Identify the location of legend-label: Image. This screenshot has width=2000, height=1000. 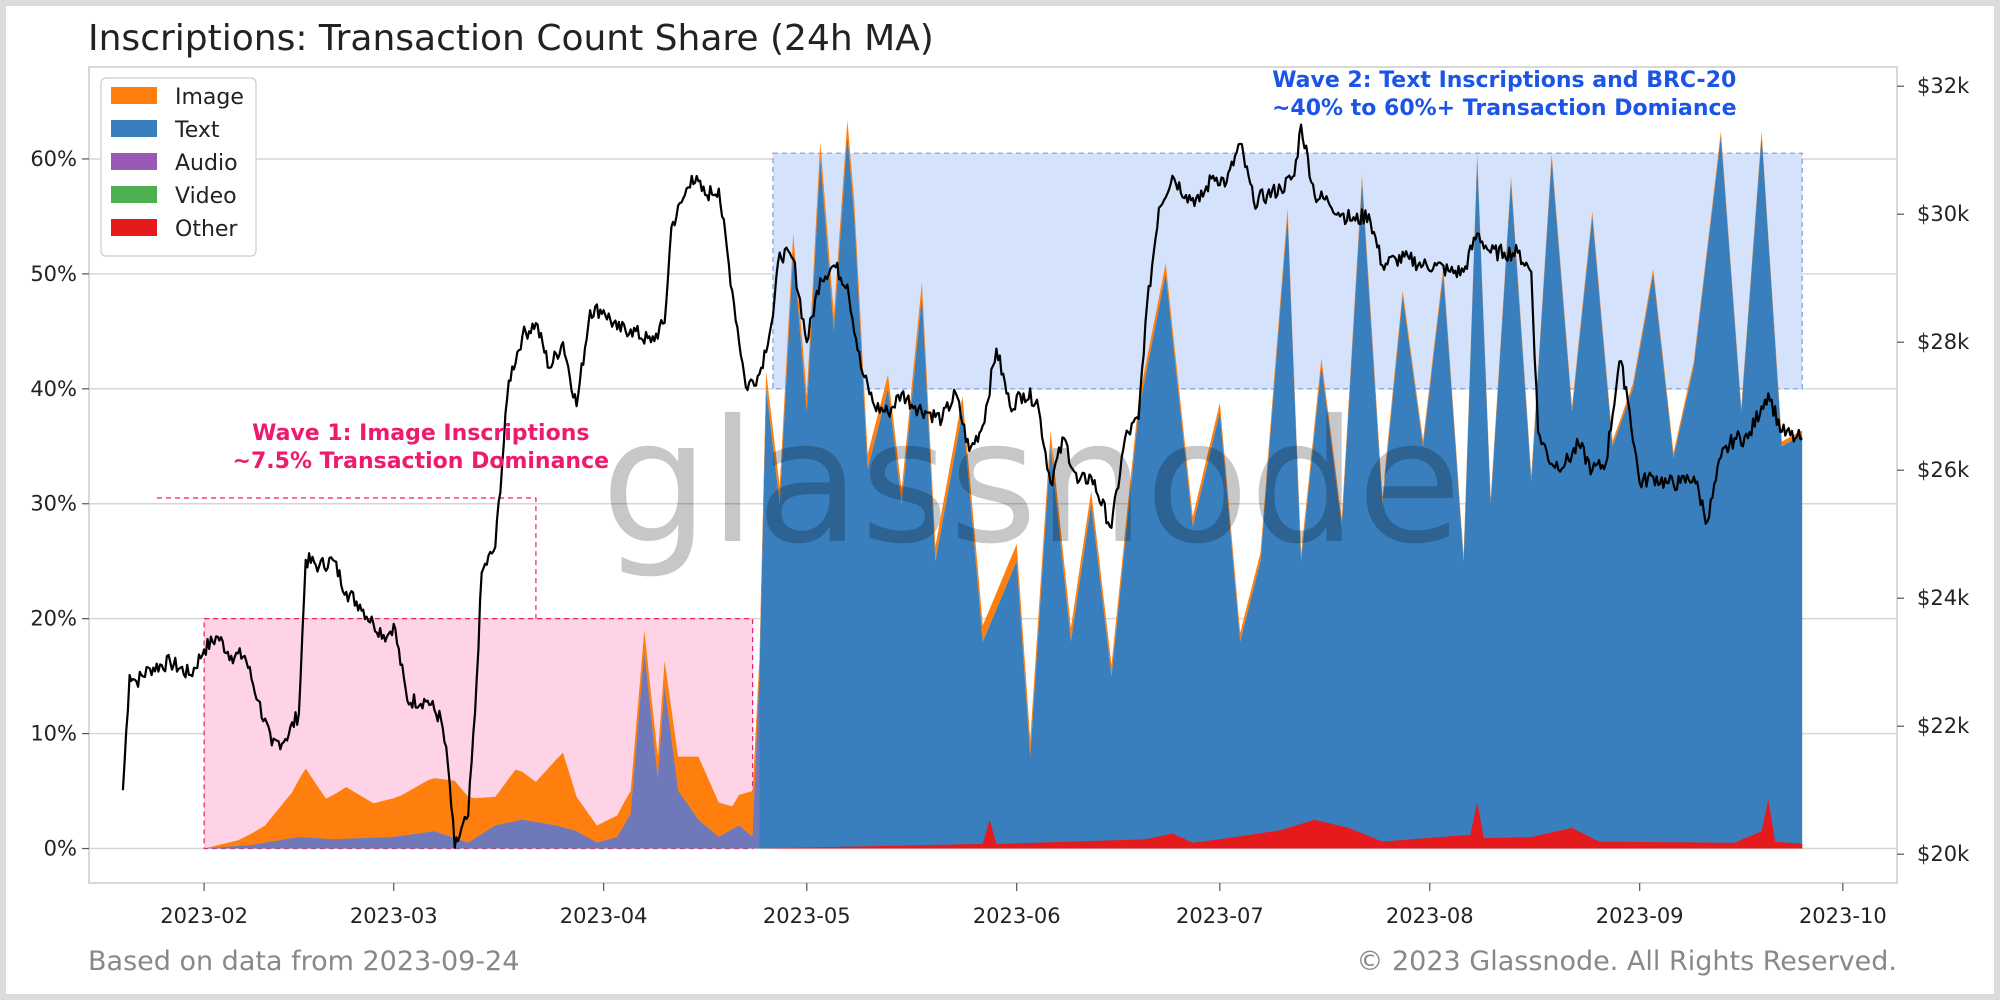
(209, 97).